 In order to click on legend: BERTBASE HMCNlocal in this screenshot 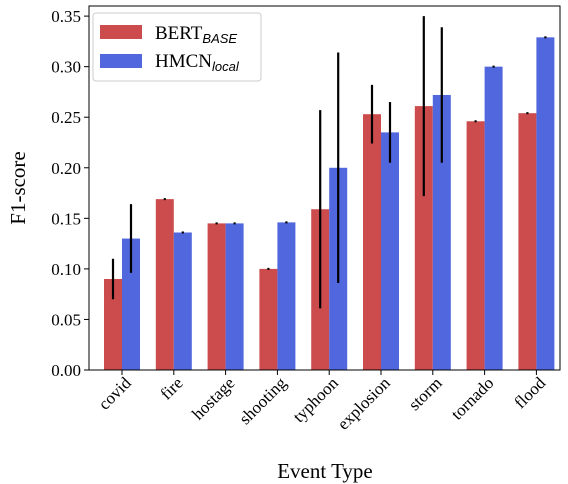, I will do `click(177, 47)`.